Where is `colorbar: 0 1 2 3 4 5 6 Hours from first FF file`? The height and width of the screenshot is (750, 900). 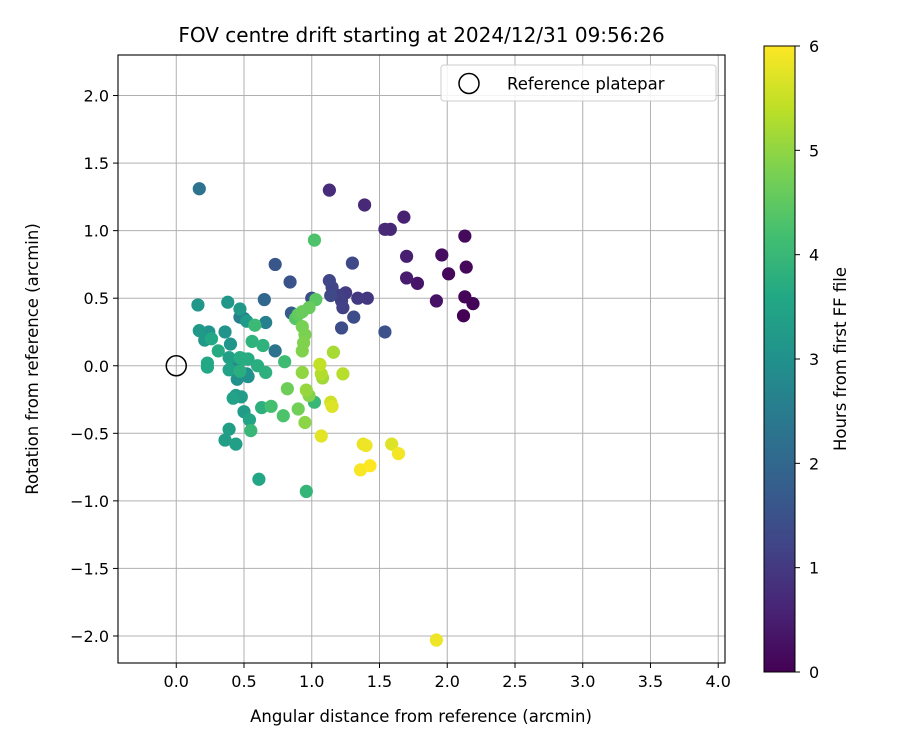
colorbar: 0 1 2 3 4 5 6 Hours from first FF file is located at coordinates (806, 359).